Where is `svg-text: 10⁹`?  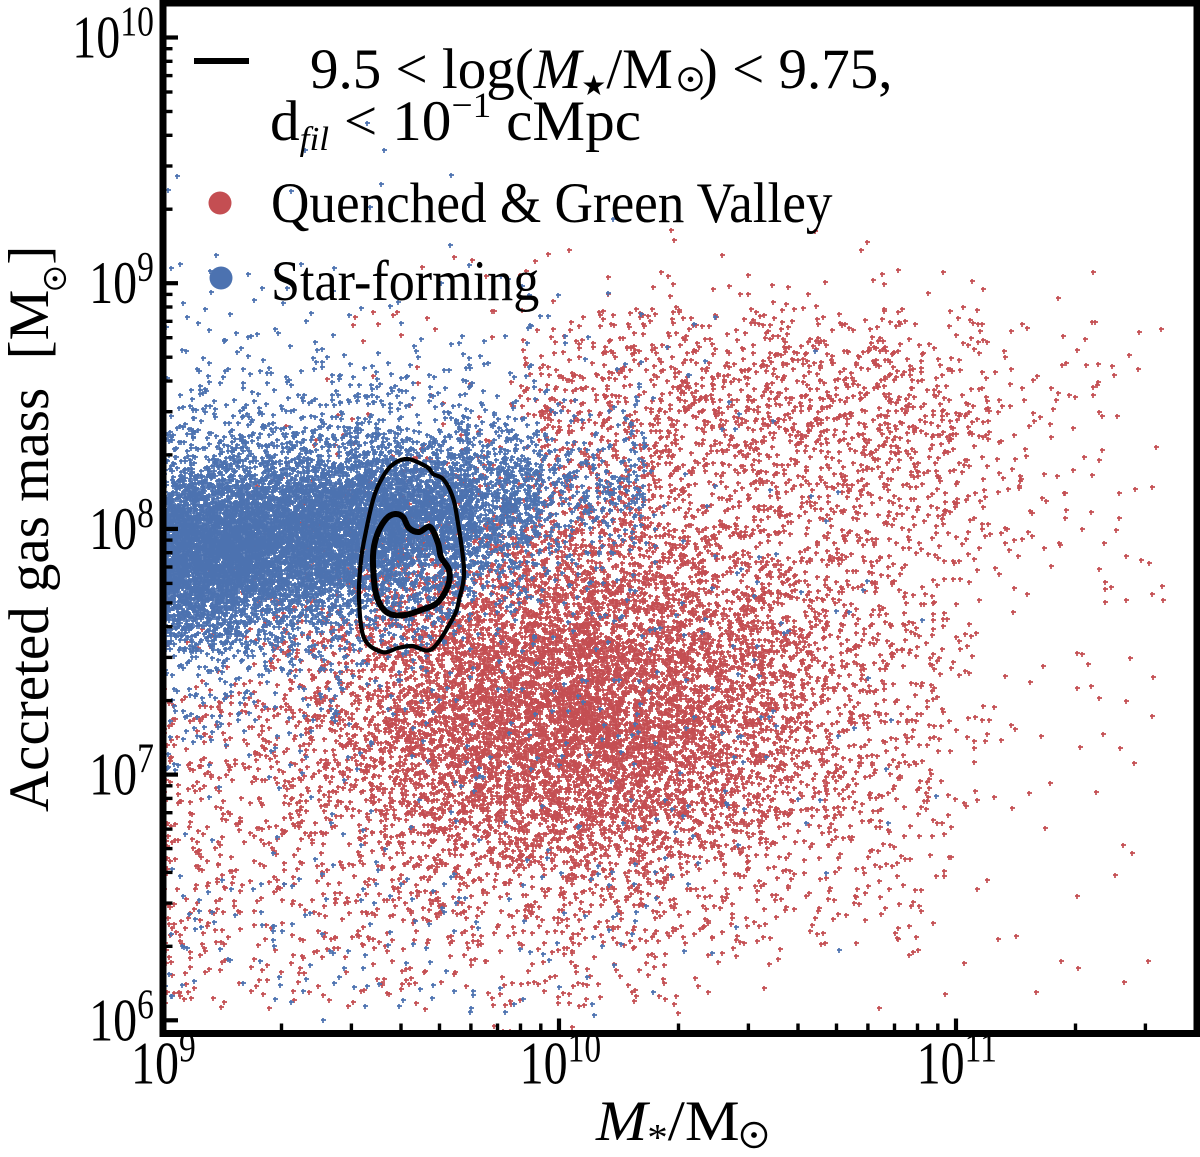 svg-text: 10⁹ is located at coordinates (163, 1061).